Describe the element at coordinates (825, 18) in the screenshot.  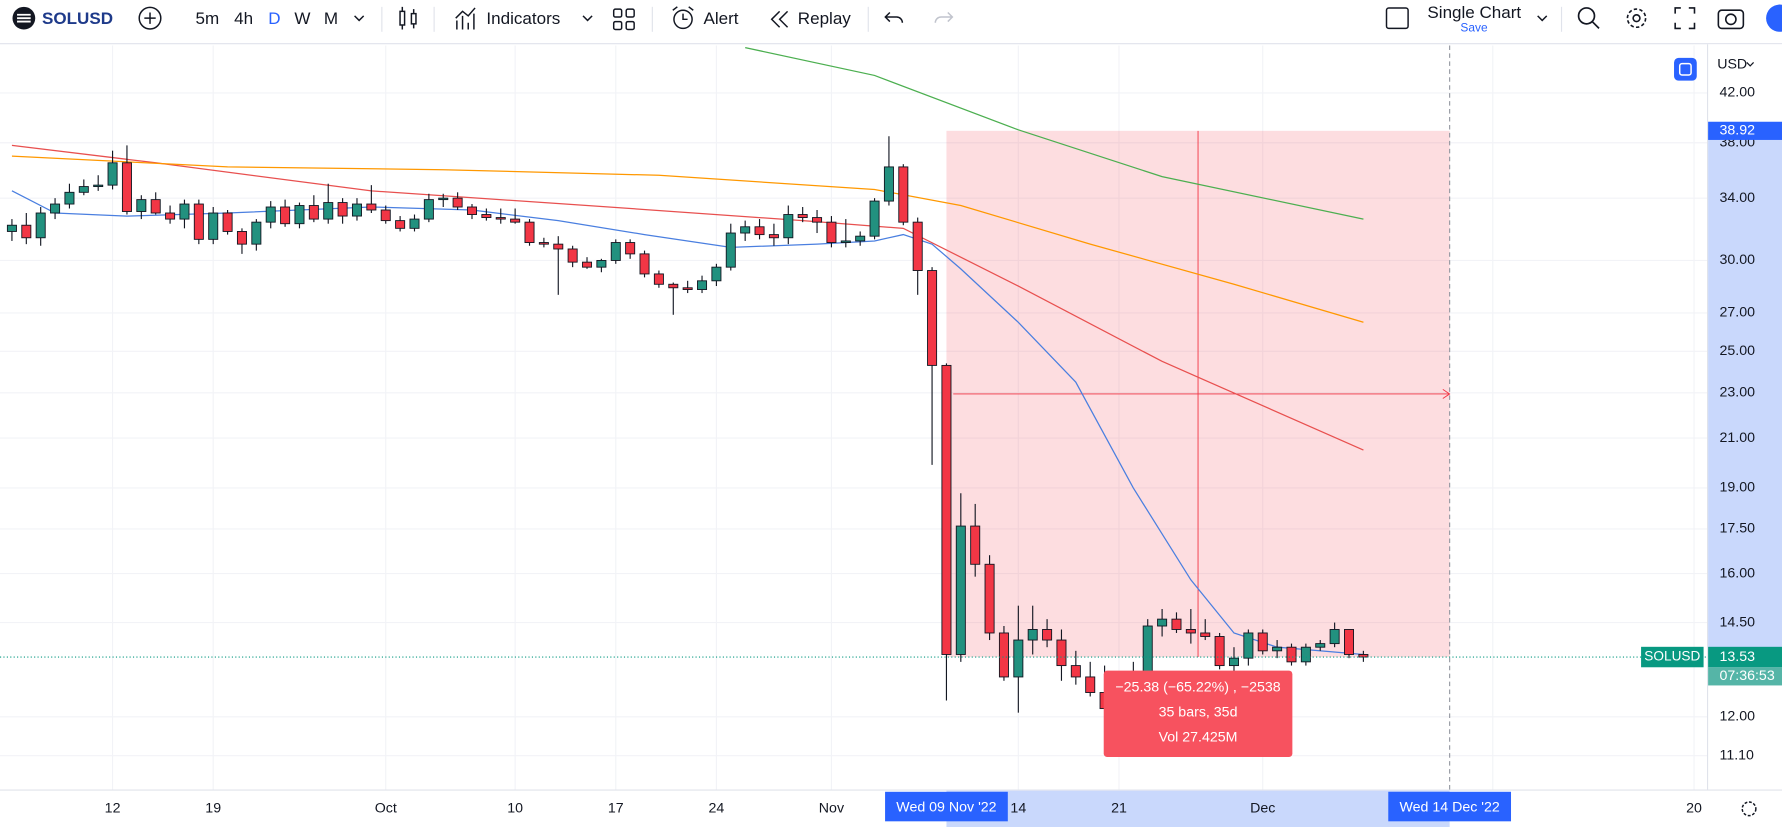
I see `replay-button: Replay` at that location.